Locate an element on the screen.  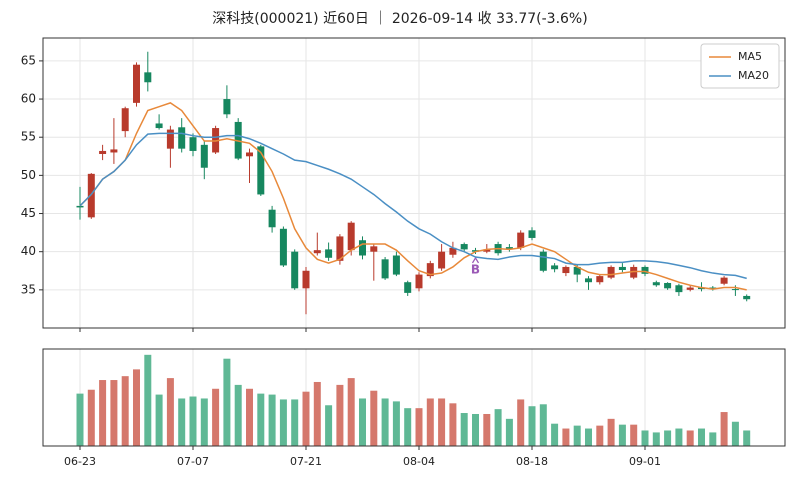
y-tick-label: 65 is located at coordinates (28, 60).